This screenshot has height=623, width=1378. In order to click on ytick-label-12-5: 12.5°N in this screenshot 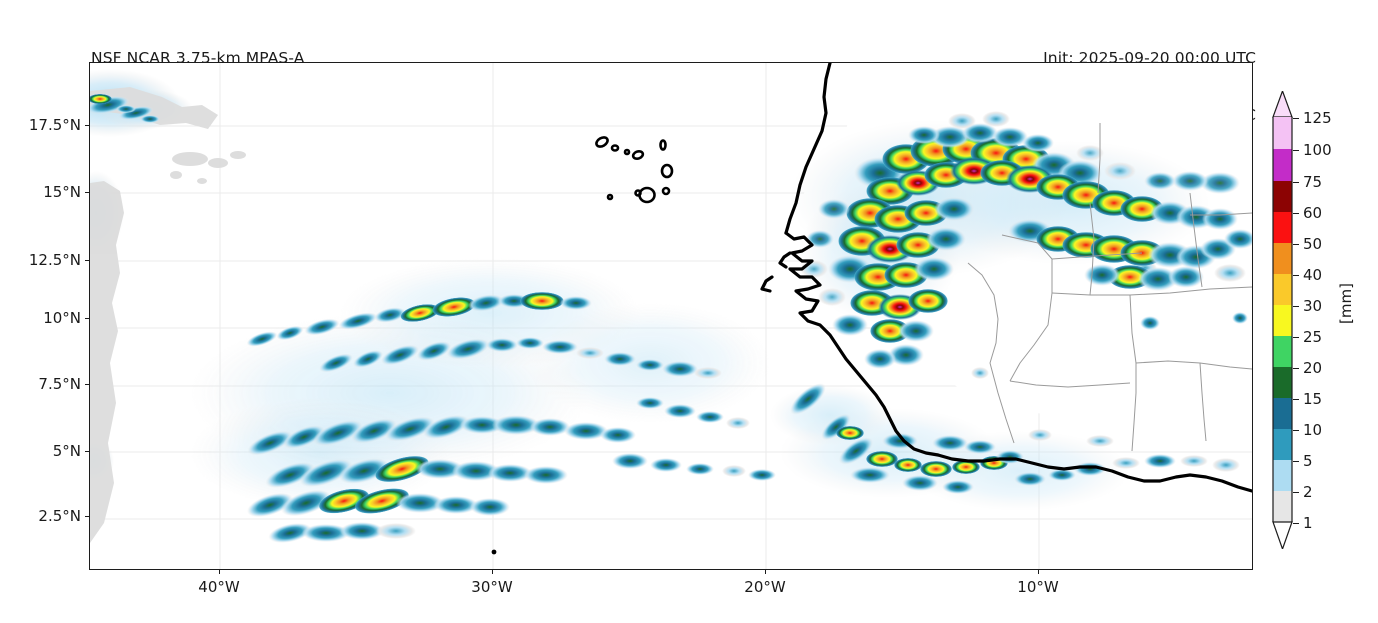, I will do `click(54, 260)`.